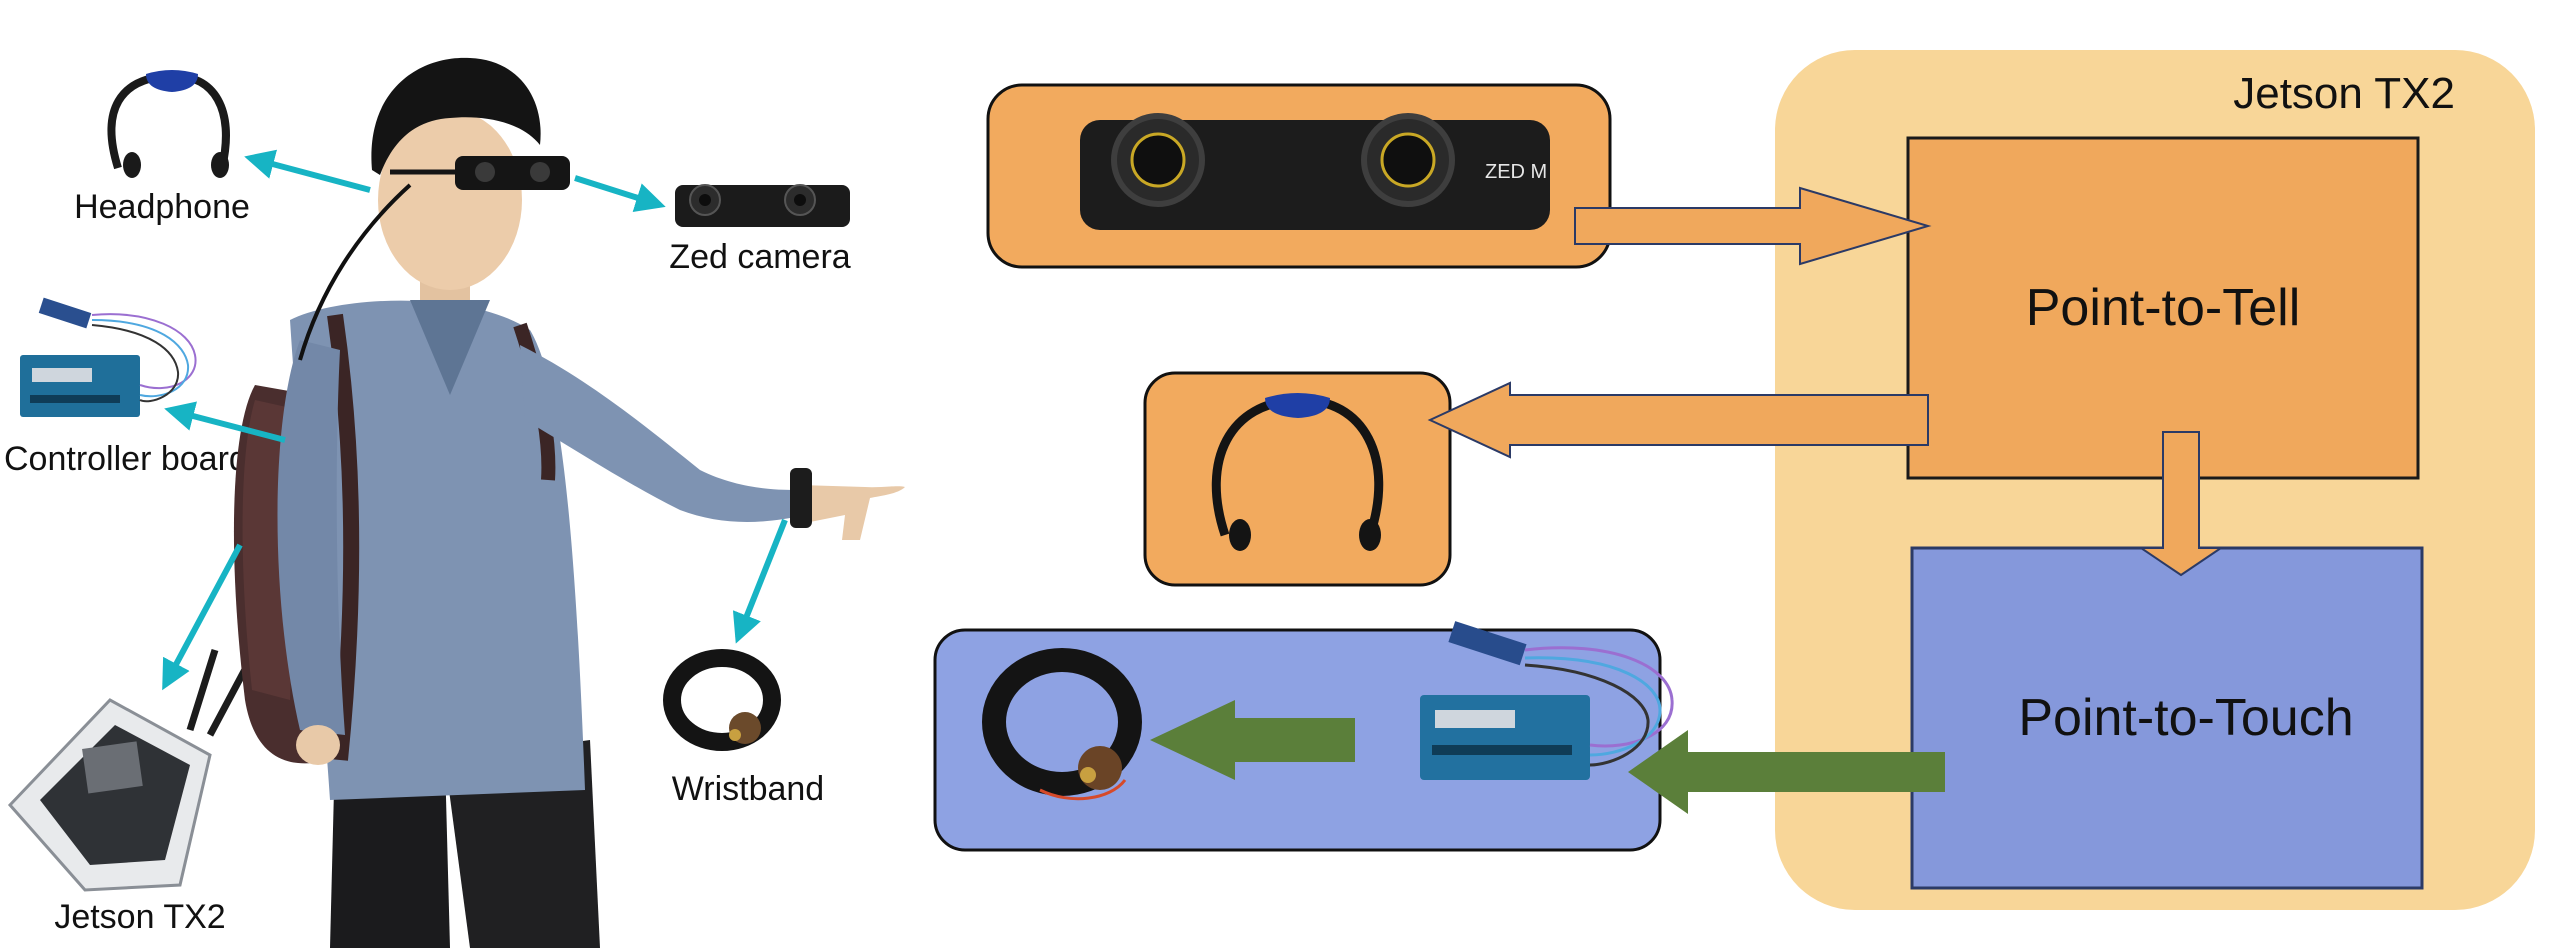 Image resolution: width=2562 pixels, height=948 pixels. I want to click on jetson-tx2-label: Jetson TX2, so click(139, 917).